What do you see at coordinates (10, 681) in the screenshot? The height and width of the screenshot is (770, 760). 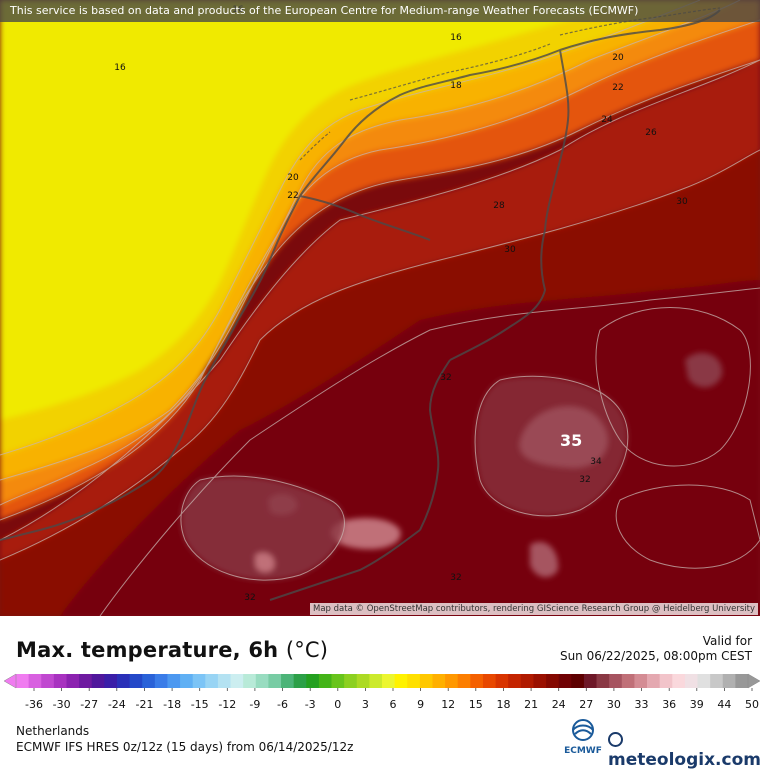 I see `scale-arrow-left` at bounding box center [10, 681].